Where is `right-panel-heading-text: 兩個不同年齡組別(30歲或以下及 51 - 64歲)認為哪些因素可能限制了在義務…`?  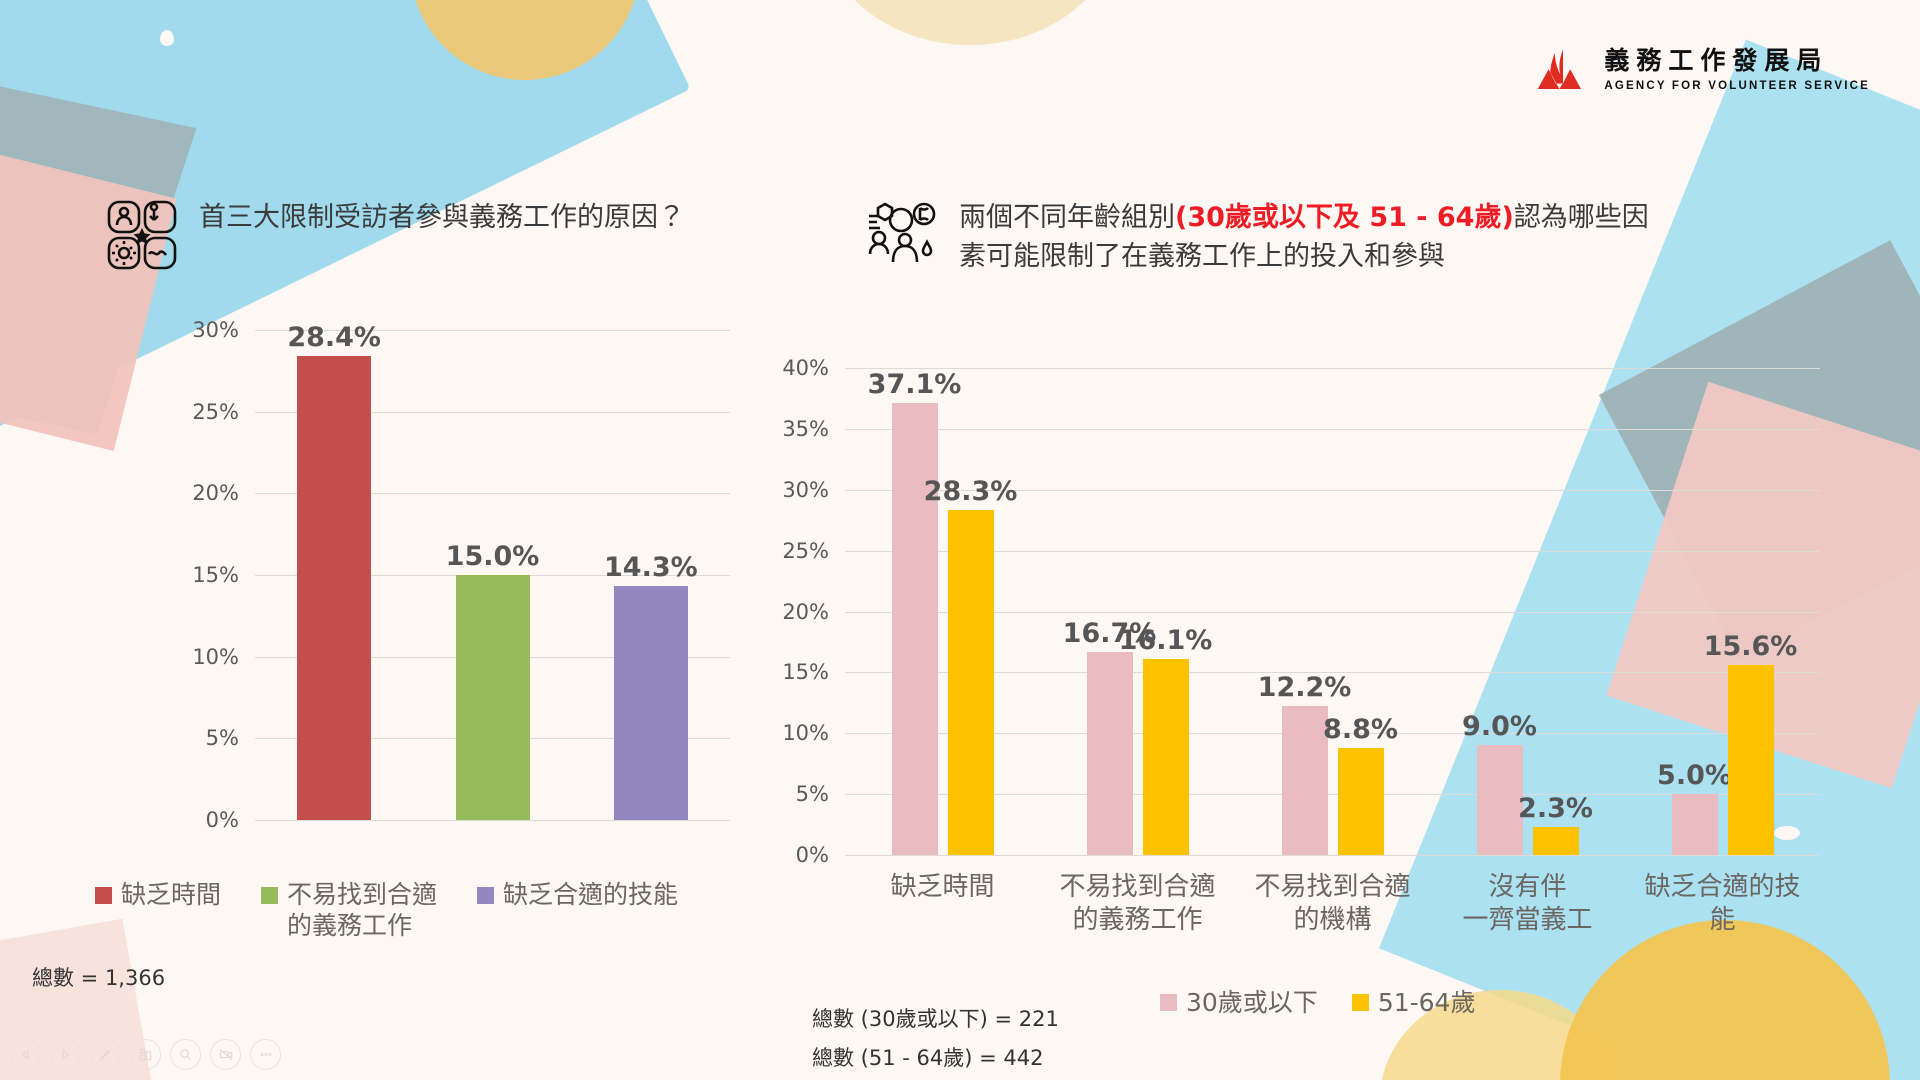 right-panel-heading-text: 兩個不同年齡組別(30歲或以下及 51 - 64歲)認為哪些因素可能限制了在義務… is located at coordinates (1317, 237).